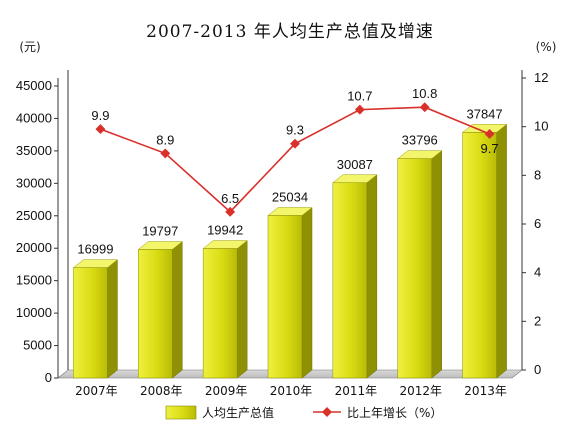 Image resolution: width=575 pixels, height=431 pixels. Describe the element at coordinates (29, 47) in the screenshot. I see `left-axis-unit: (元)` at that location.